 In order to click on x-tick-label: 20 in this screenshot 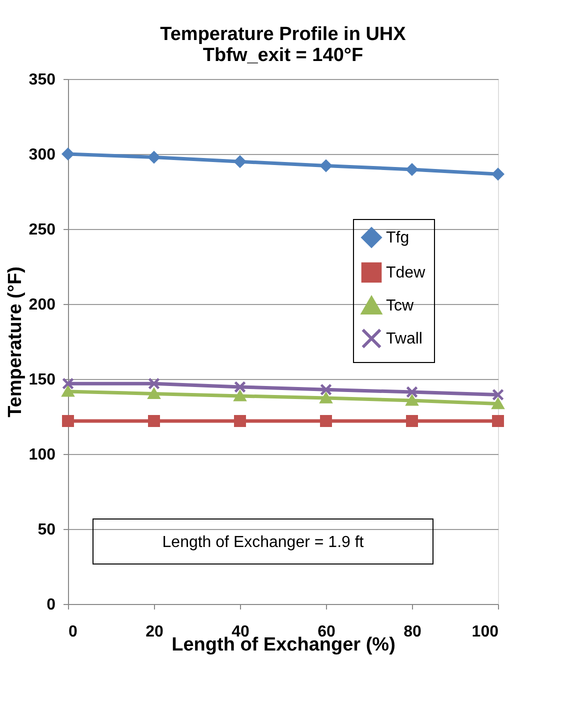, I will do `click(155, 632)`.